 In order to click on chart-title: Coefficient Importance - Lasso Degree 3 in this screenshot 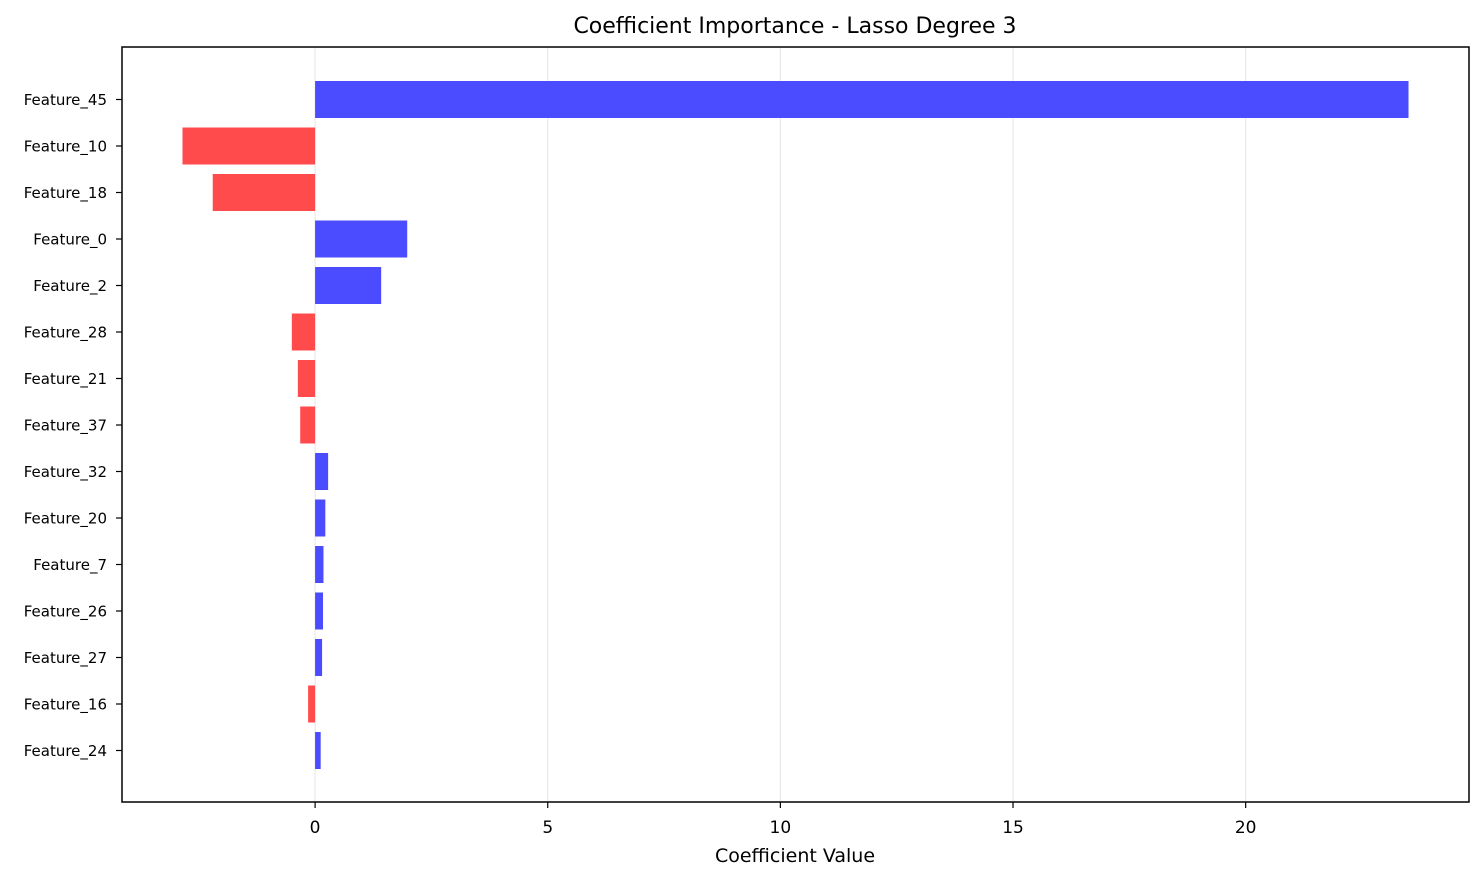, I will do `click(794, 26)`.